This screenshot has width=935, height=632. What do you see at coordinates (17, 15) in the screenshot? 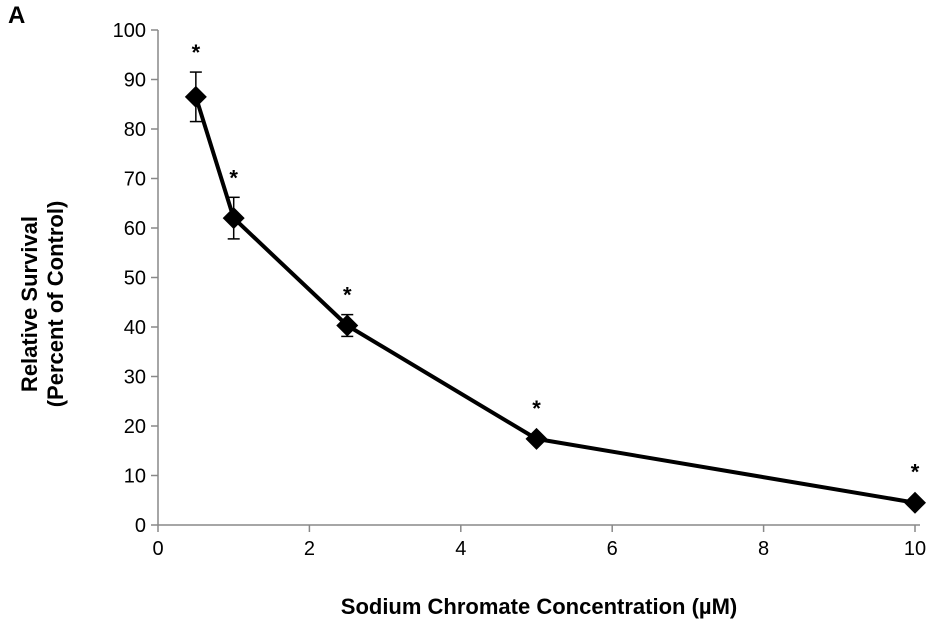
I see `panel-label: A` at bounding box center [17, 15].